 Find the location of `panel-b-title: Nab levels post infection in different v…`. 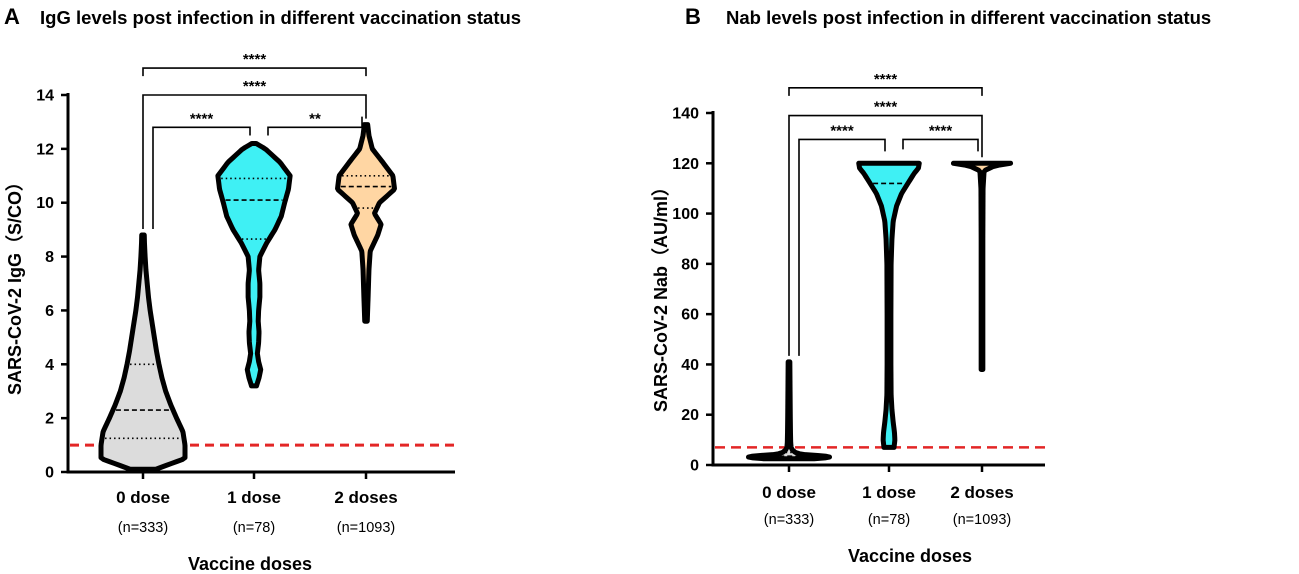

panel-b-title: Nab levels post infection in different v… is located at coordinates (968, 17).